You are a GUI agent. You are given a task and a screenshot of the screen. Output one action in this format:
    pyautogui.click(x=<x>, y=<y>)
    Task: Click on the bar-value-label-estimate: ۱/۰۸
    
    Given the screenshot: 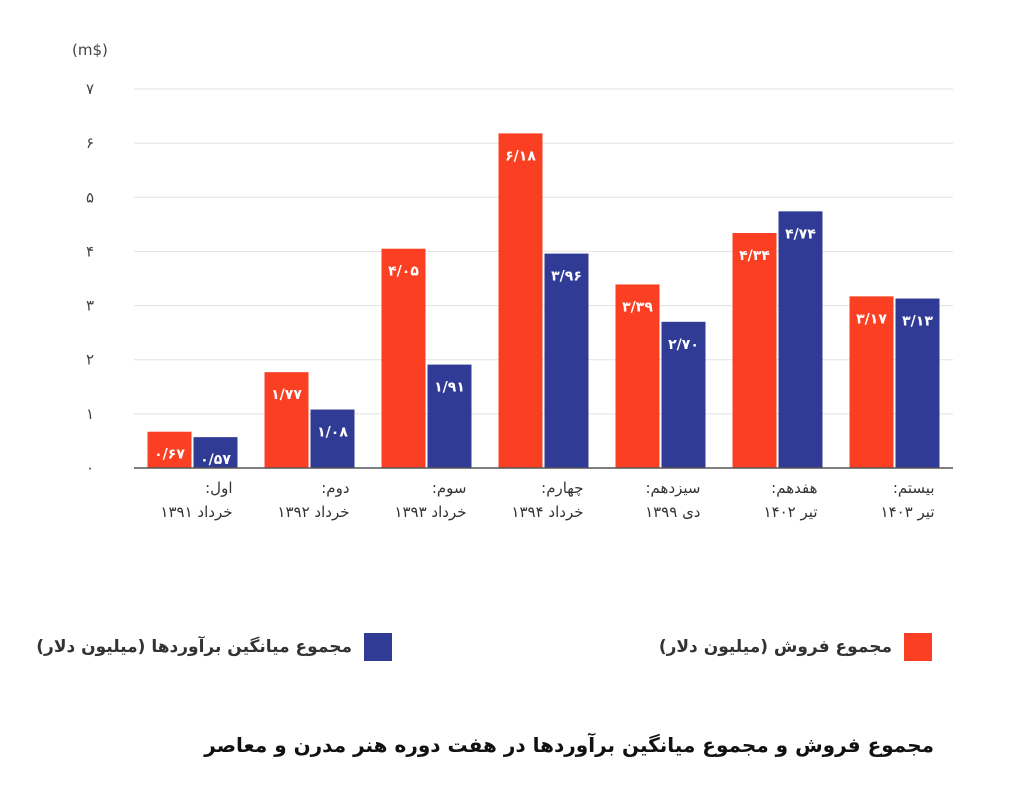 What is the action you would take?
    pyautogui.click(x=332, y=433)
    